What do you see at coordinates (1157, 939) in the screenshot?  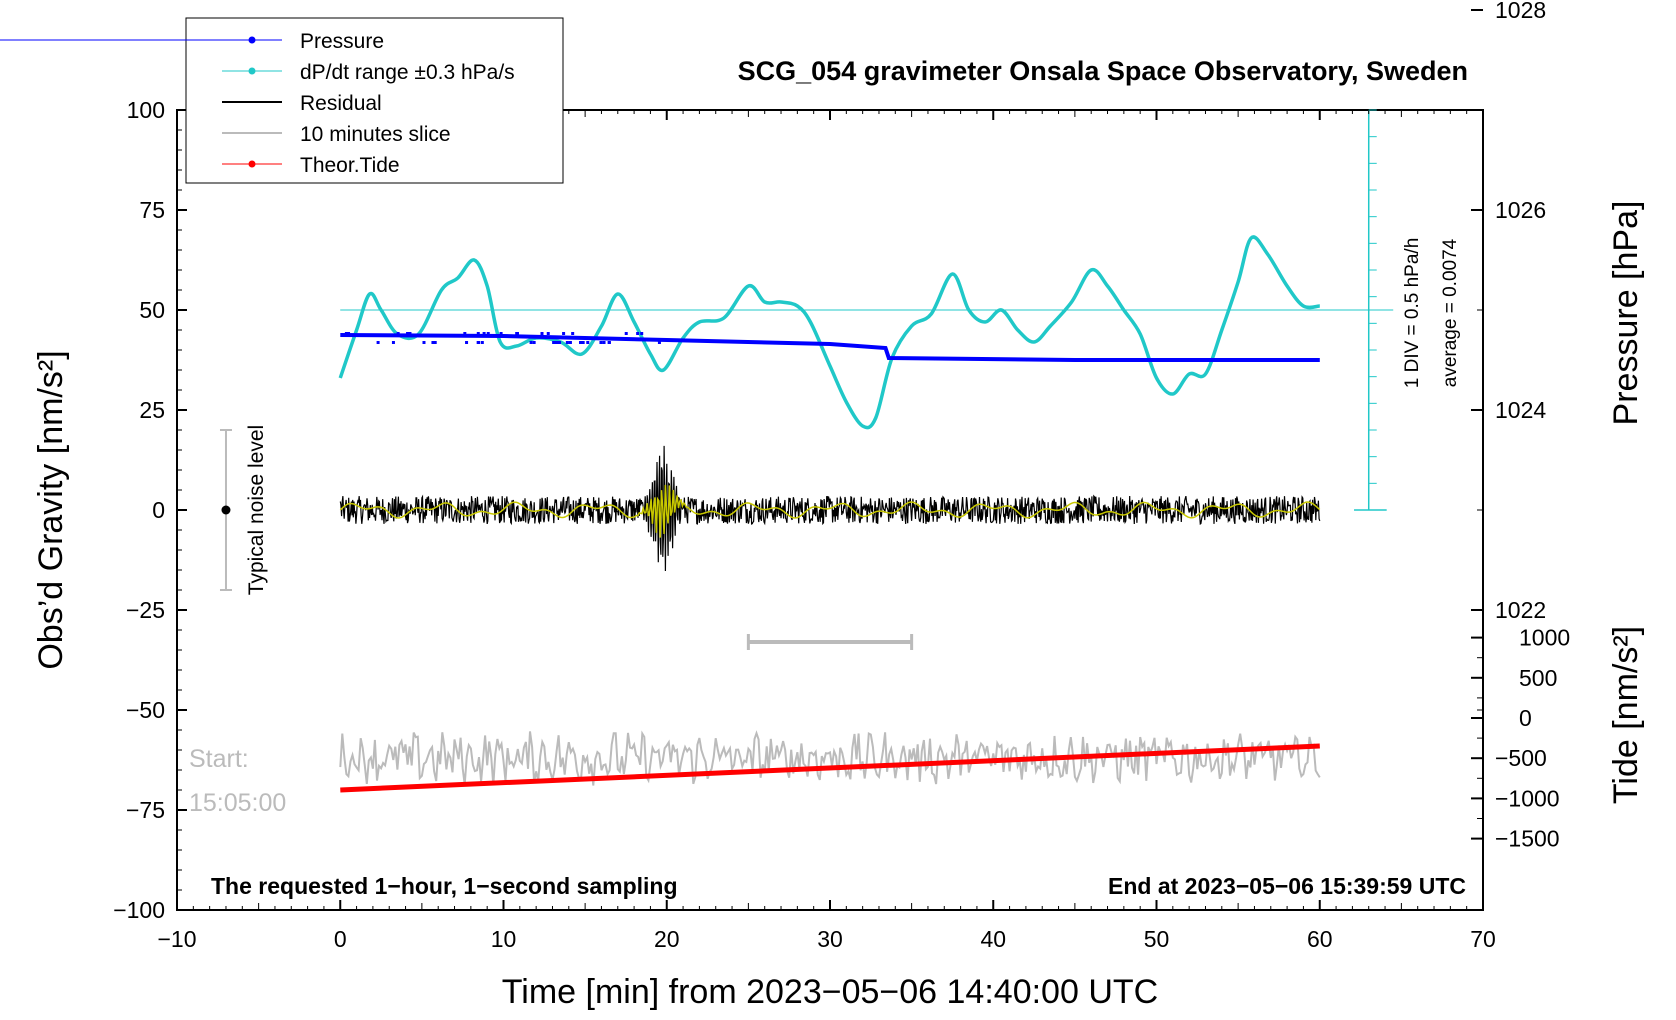 I see `x-tick-label-6: 50` at bounding box center [1157, 939].